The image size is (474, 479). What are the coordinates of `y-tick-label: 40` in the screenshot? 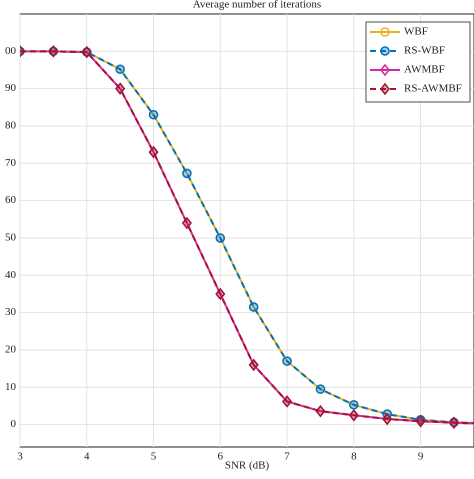 It's located at (11, 275).